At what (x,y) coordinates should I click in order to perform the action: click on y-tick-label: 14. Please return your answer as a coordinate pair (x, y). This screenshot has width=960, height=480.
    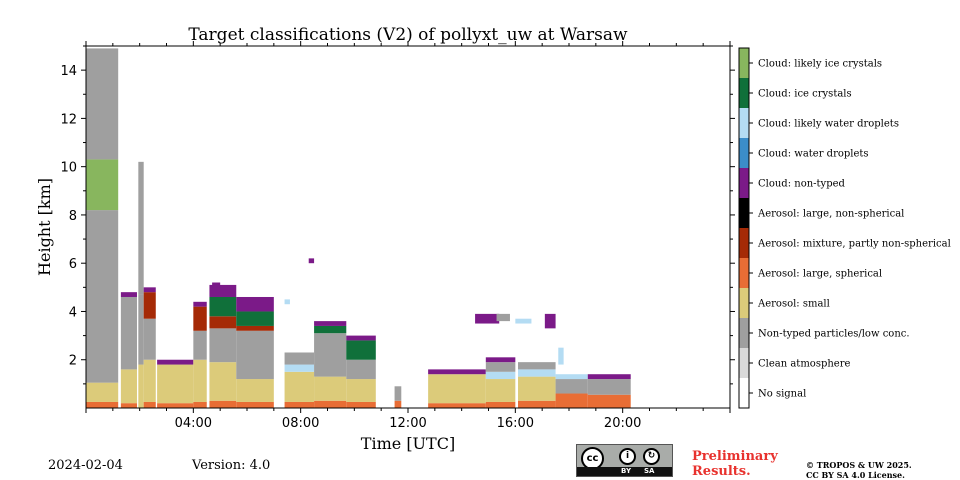
    Looking at the image, I should click on (68, 71).